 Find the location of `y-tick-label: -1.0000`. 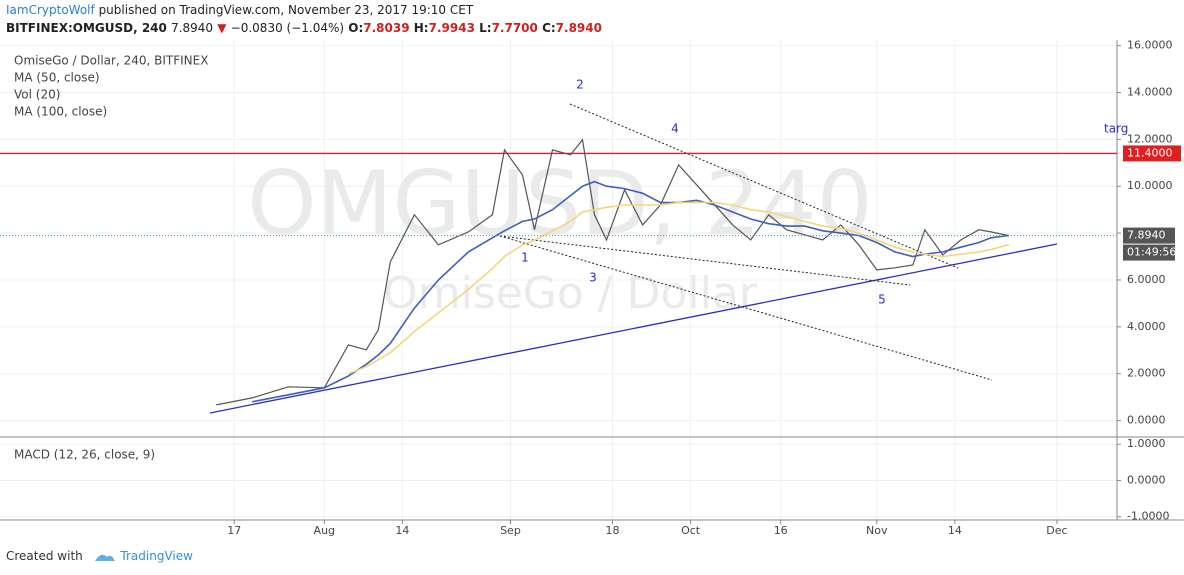

y-tick-label: -1.0000 is located at coordinates (1148, 516).